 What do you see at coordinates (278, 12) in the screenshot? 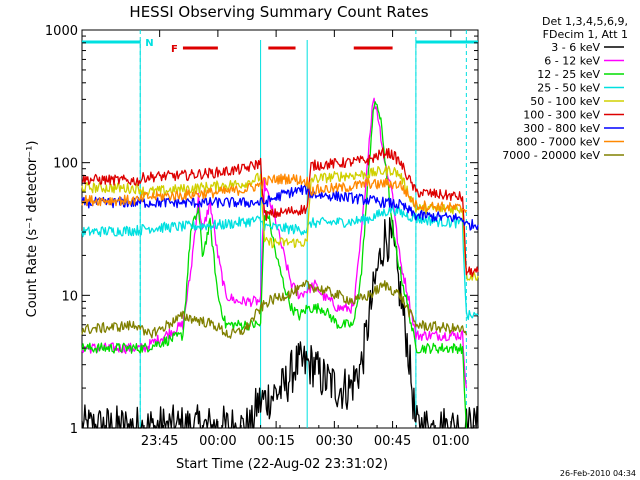
I see `chart-title: HESSI Observing Summary Count Rates` at bounding box center [278, 12].